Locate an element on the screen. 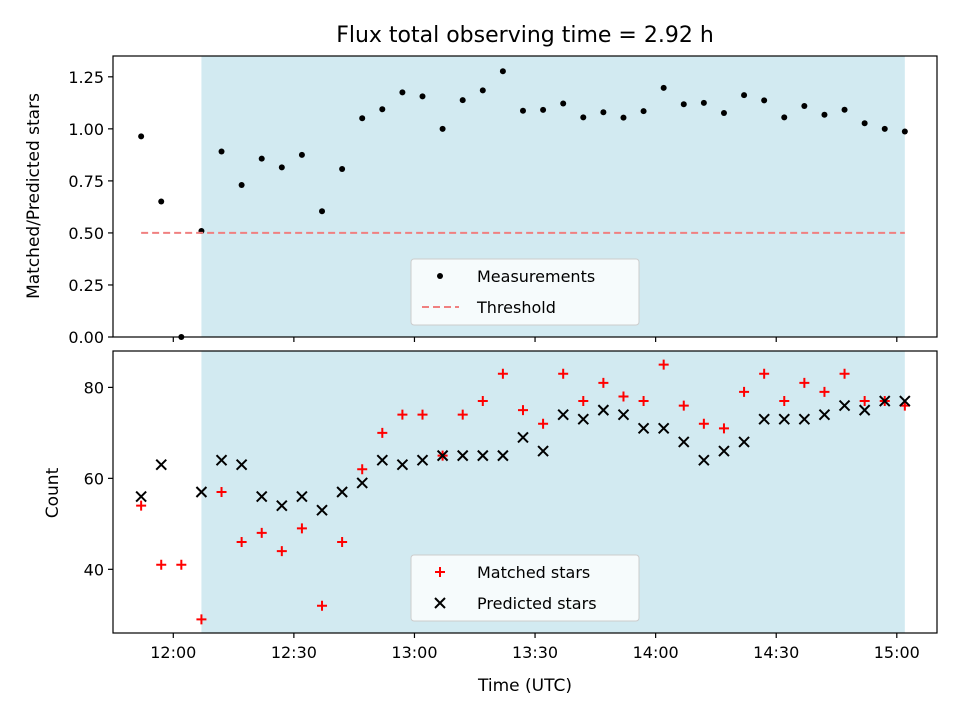  top-y-axis-label: Matched/Predicted stars is located at coordinates (34, 196).